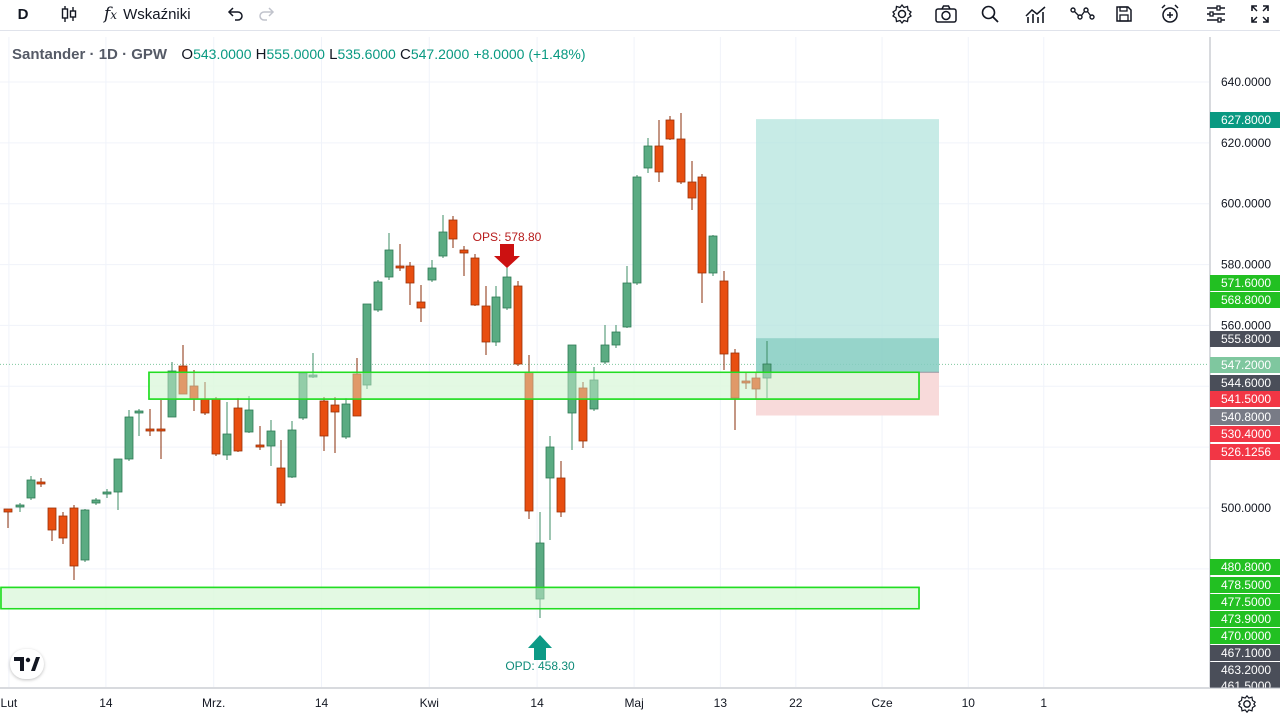  I want to click on price-label-text: 568.8000, so click(1246, 300).